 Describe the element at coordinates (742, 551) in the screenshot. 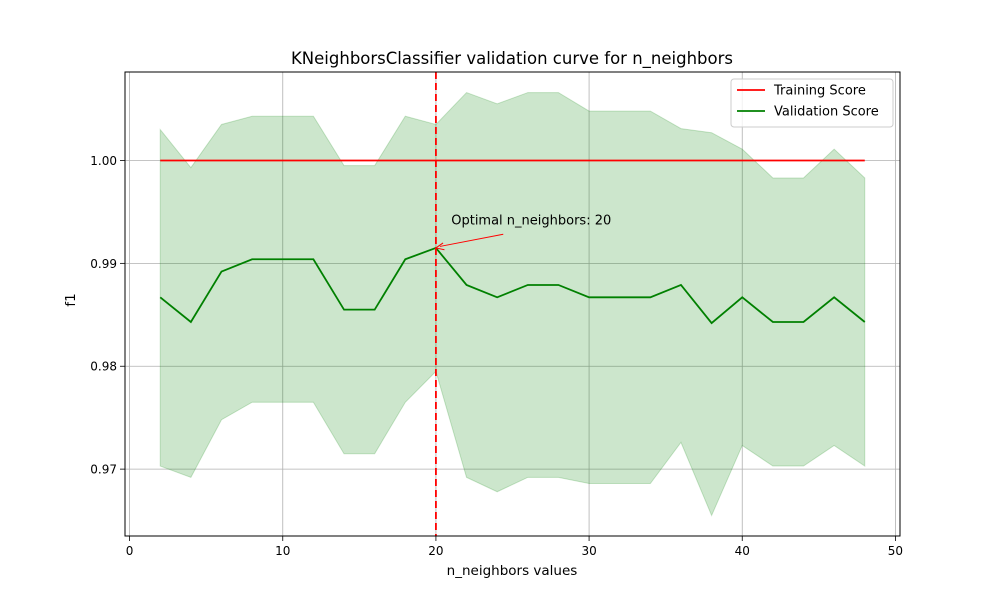

I see `x-tick-label: 40` at that location.